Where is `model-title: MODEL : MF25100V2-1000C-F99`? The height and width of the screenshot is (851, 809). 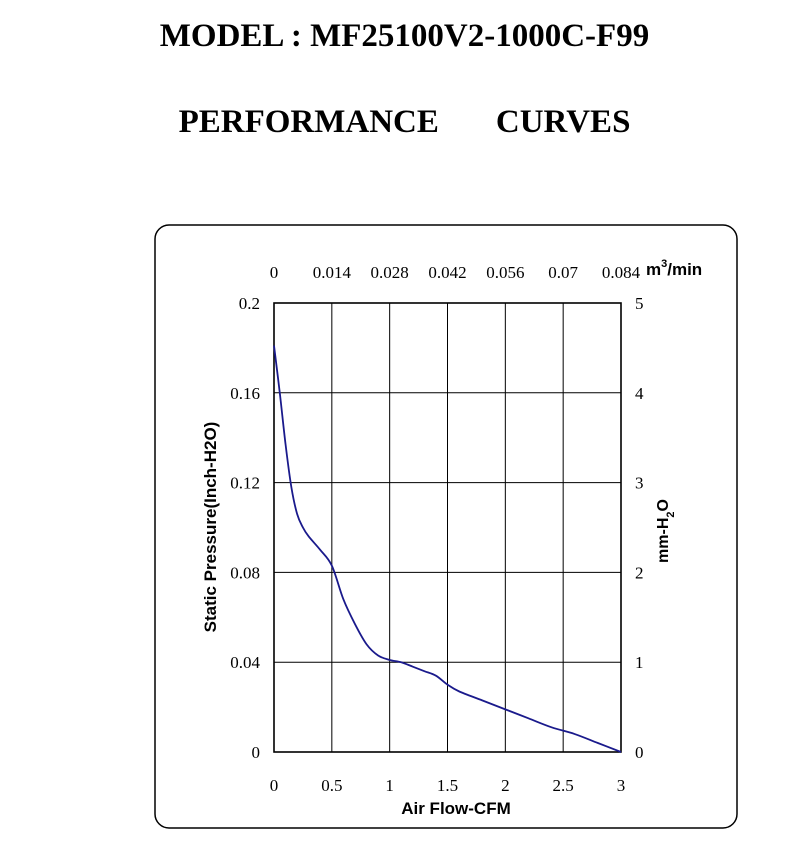 model-title: MODEL : MF25100V2-1000C-F99 is located at coordinates (404, 36).